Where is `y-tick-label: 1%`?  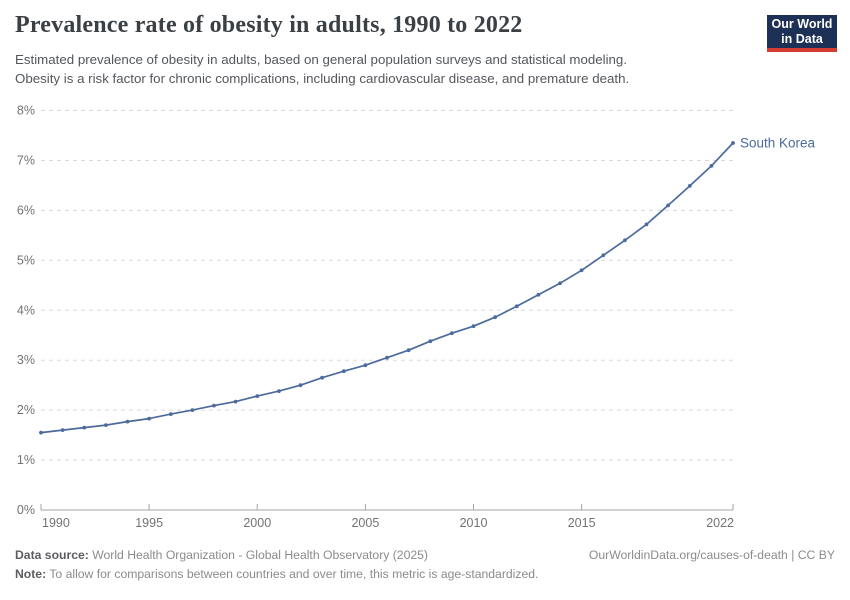
y-tick-label: 1% is located at coordinates (26, 460).